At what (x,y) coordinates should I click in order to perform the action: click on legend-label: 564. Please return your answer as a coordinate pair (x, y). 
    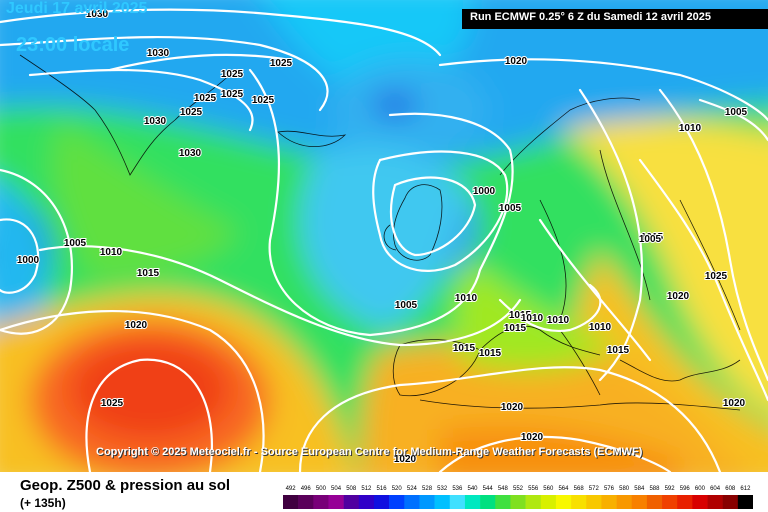
    Looking at the image, I should click on (563, 489).